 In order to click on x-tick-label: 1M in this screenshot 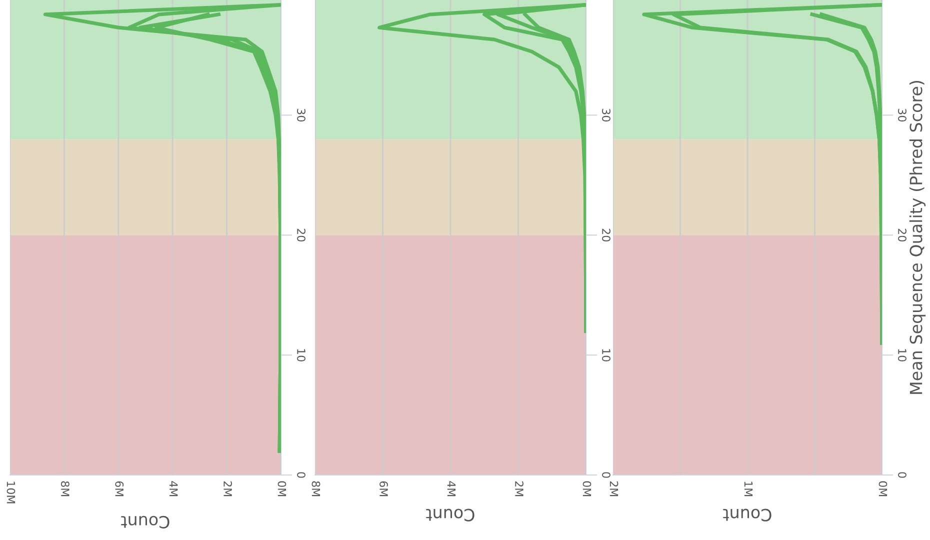, I will do `click(748, 489)`.